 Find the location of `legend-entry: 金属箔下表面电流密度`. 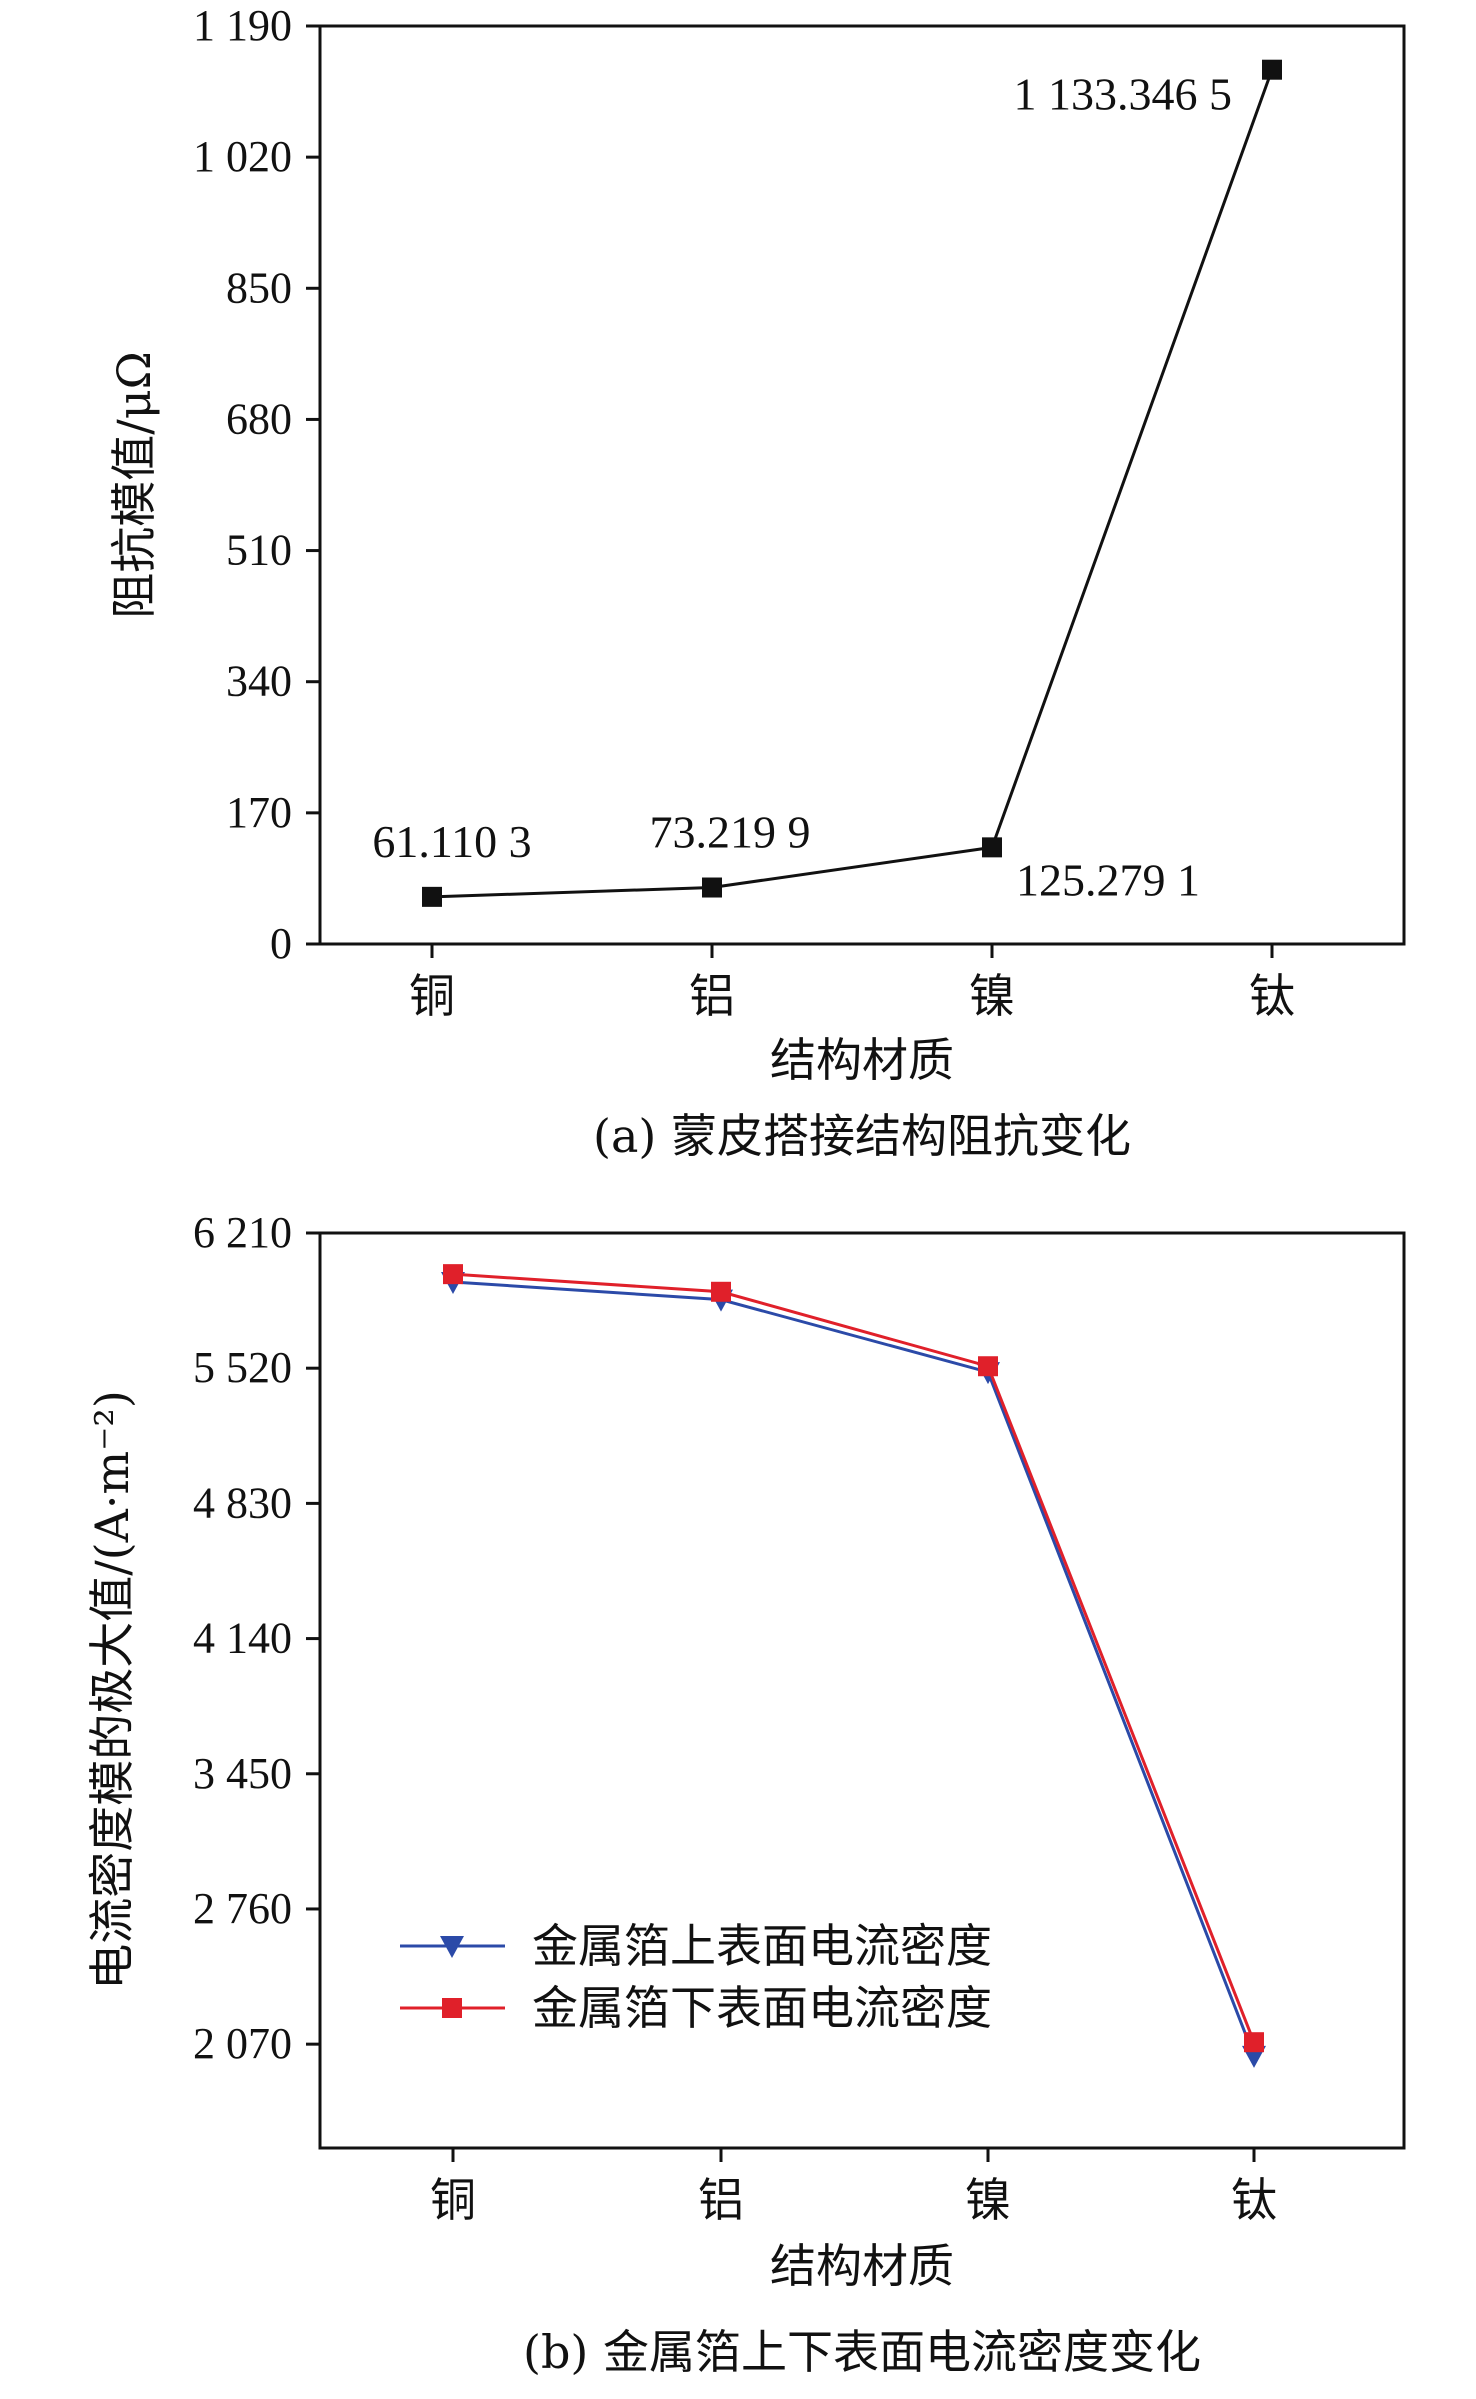

legend-entry: 金属箔下表面电流密度 is located at coordinates (762, 2008).